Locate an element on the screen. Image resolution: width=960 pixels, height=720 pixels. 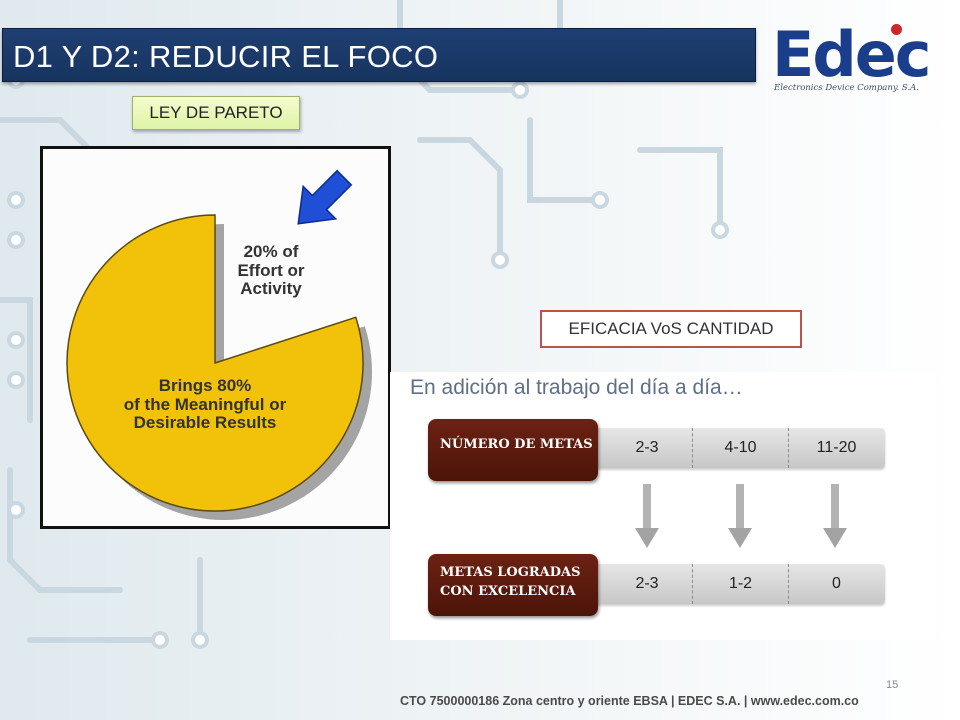
goals-cell: 4-10 is located at coordinates (740, 447).